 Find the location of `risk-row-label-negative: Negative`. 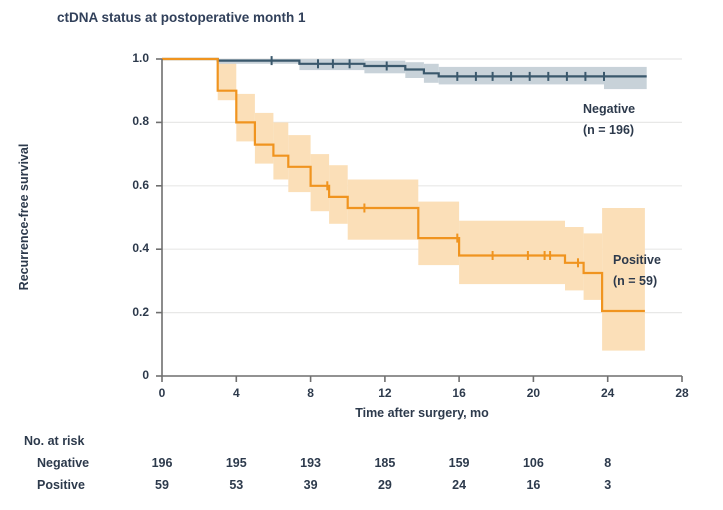

risk-row-label-negative: Negative is located at coordinates (63, 463).